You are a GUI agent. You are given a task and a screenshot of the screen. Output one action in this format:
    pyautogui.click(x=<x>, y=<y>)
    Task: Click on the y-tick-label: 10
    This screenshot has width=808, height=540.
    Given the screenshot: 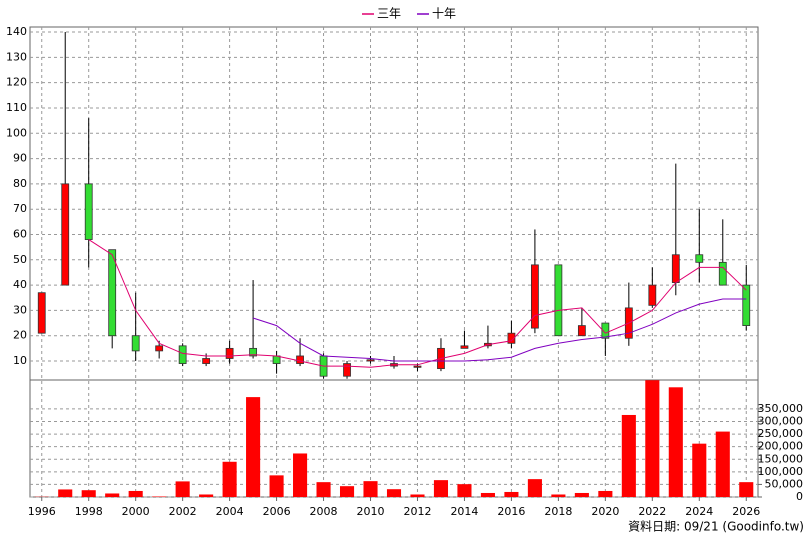 What is the action you would take?
    pyautogui.click(x=20, y=360)
    